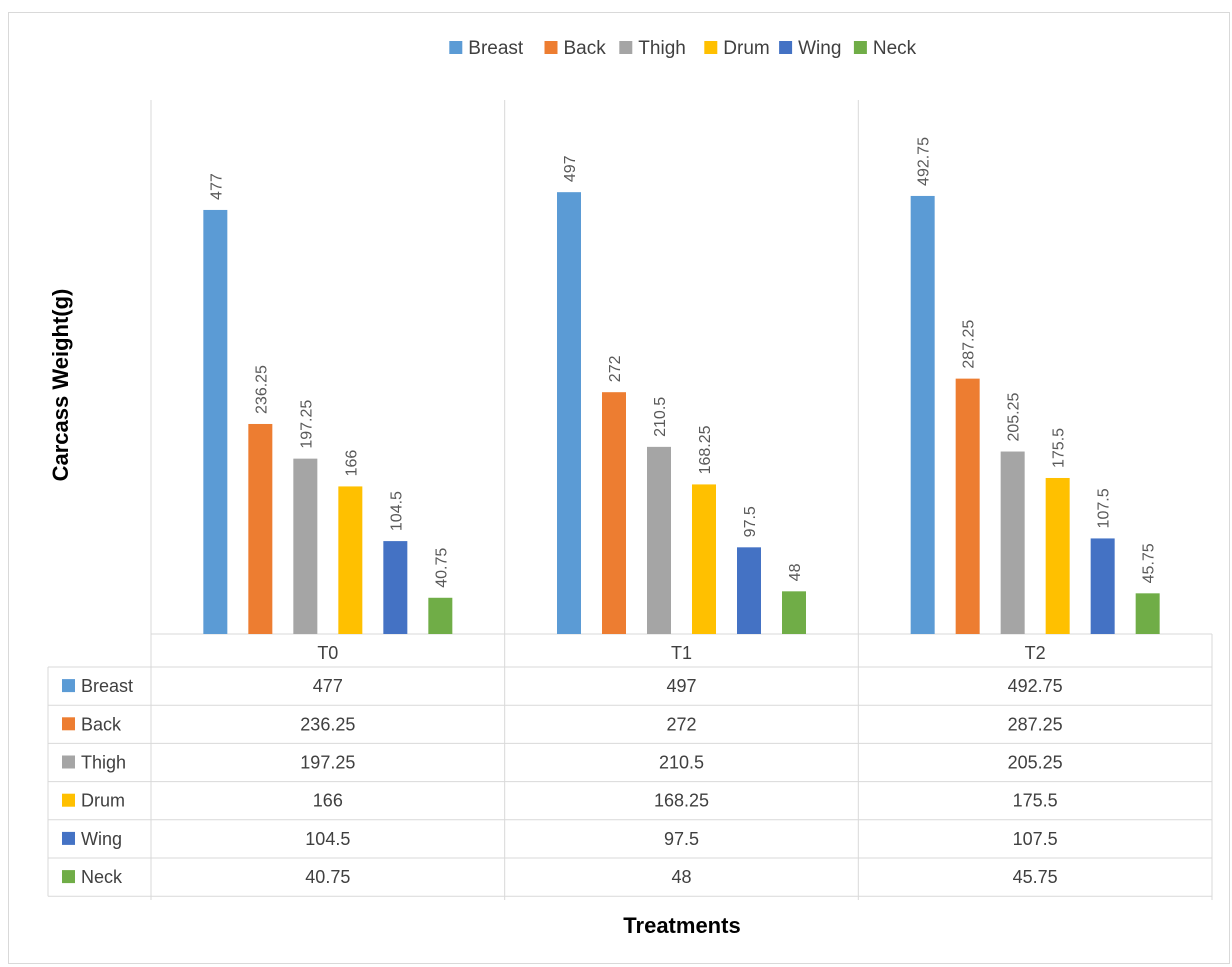 The height and width of the screenshot is (967, 1232). I want to click on legend-swatch-breast, so click(456, 47).